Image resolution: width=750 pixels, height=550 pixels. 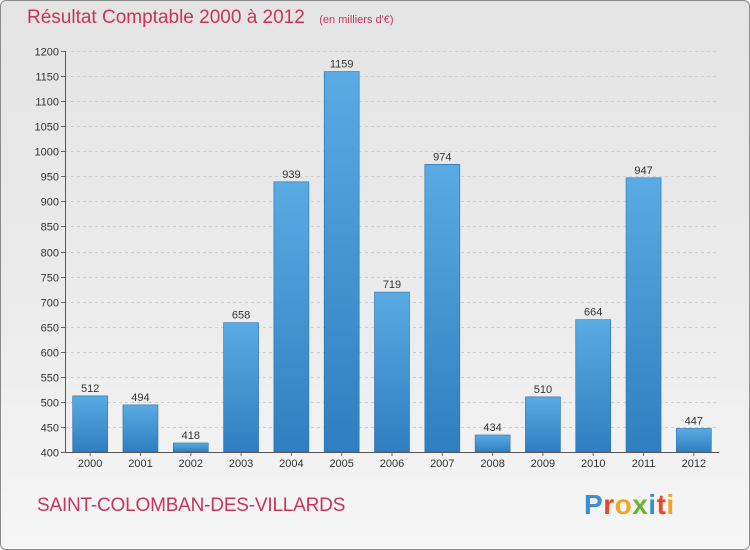 I want to click on logo-letter: P, so click(x=594, y=504).